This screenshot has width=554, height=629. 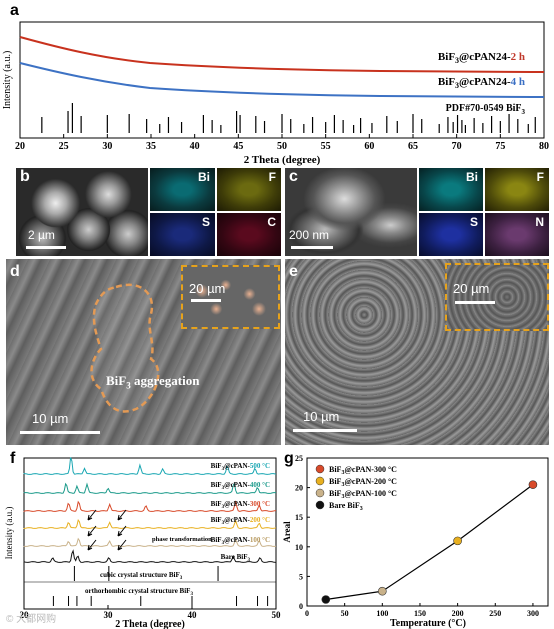 I want to click on panel-a-ylabel: Intensity (a.u.), so click(x=7, y=80).